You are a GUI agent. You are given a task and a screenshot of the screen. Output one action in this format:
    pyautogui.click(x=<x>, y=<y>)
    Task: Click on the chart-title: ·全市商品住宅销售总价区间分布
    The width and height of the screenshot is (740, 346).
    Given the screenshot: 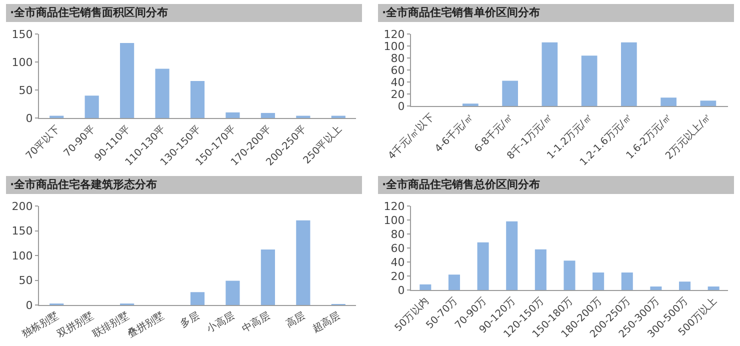 What is the action you would take?
    pyautogui.click(x=556, y=185)
    